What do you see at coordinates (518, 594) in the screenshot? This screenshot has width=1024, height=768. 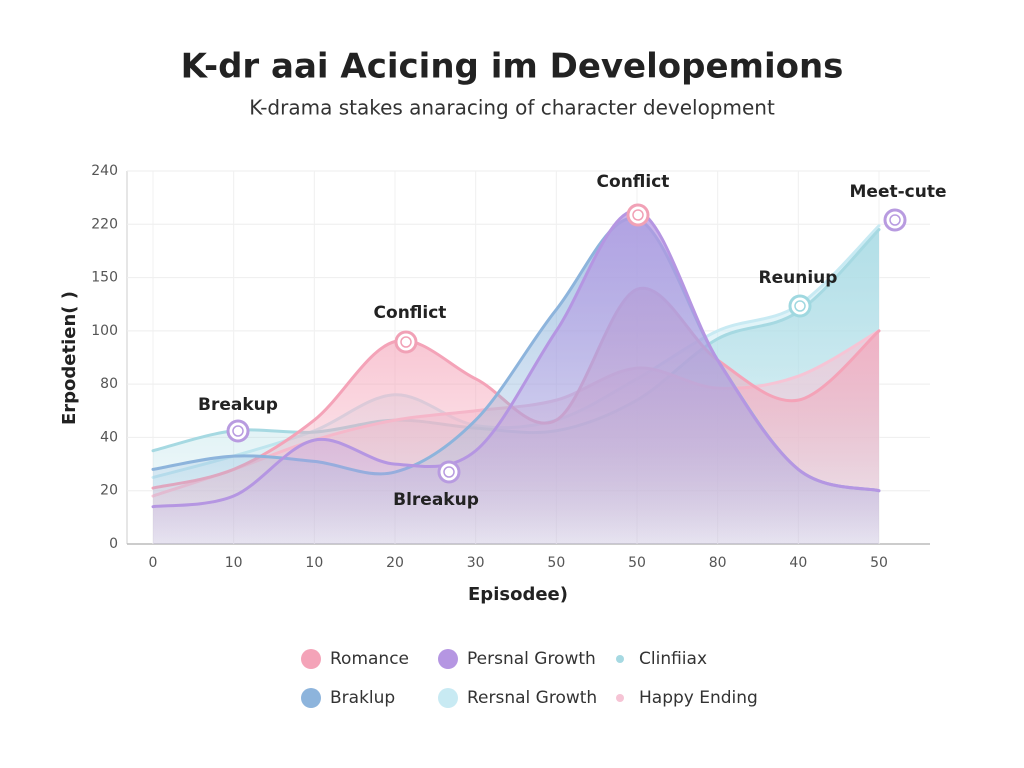 I see `x-axis-label: Episodee)` at bounding box center [518, 594].